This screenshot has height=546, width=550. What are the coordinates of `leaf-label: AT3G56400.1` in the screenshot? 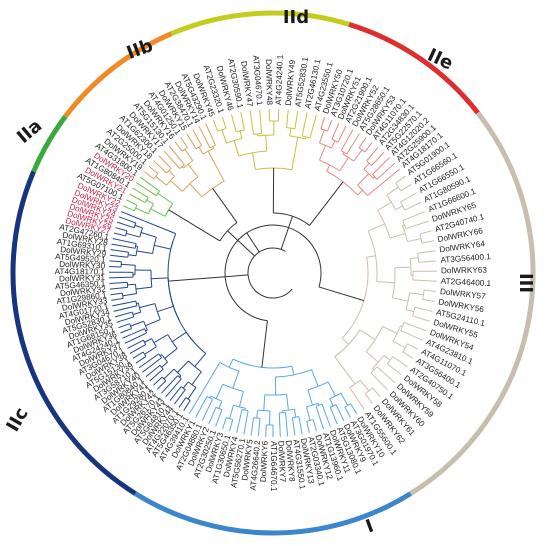 It's located at (465, 258).